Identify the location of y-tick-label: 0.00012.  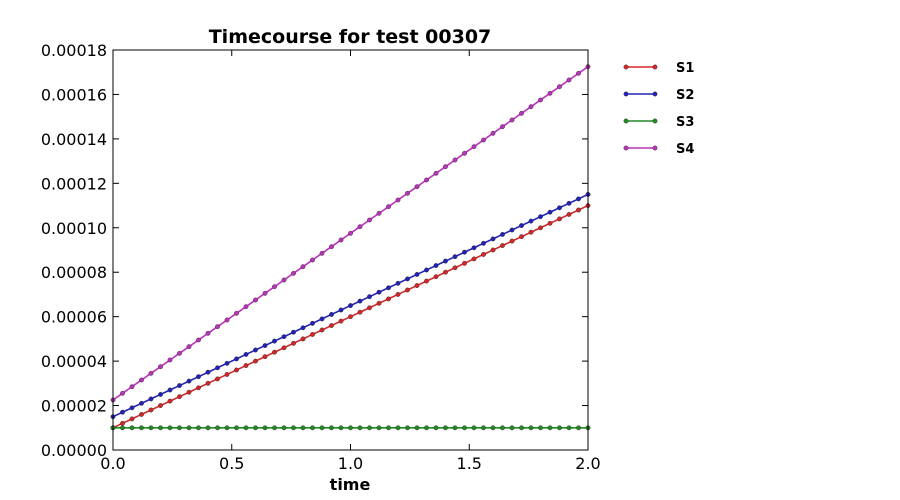
(74, 183).